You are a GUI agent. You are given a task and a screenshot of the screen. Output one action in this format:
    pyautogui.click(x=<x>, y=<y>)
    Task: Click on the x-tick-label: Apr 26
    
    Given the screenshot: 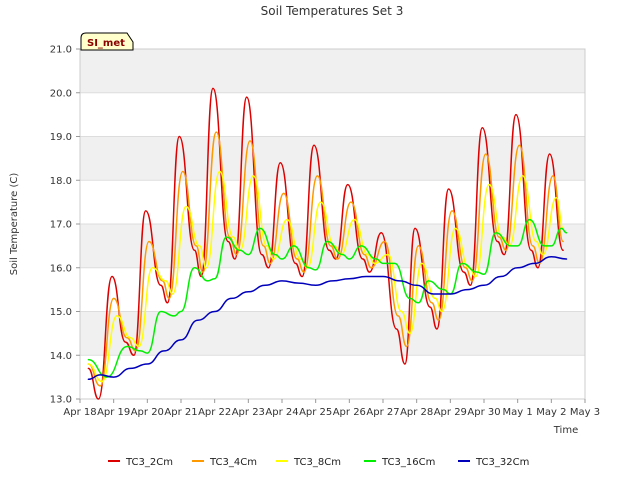 What is the action you would take?
    pyautogui.click(x=349, y=412)
    